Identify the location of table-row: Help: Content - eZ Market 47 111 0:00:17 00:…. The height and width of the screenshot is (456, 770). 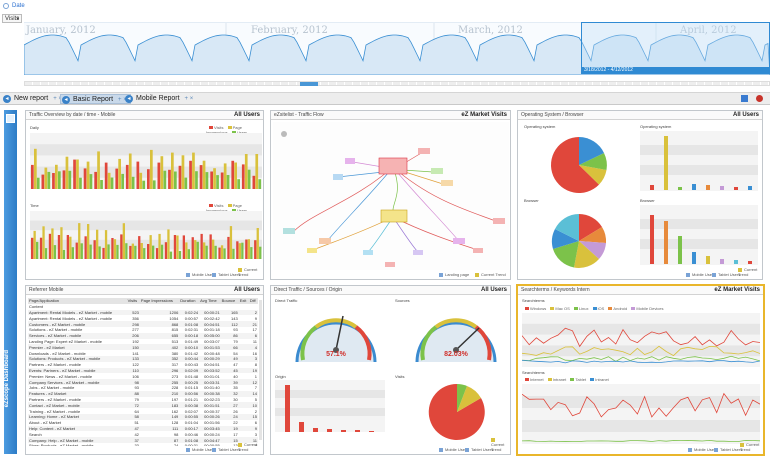
(143, 428).